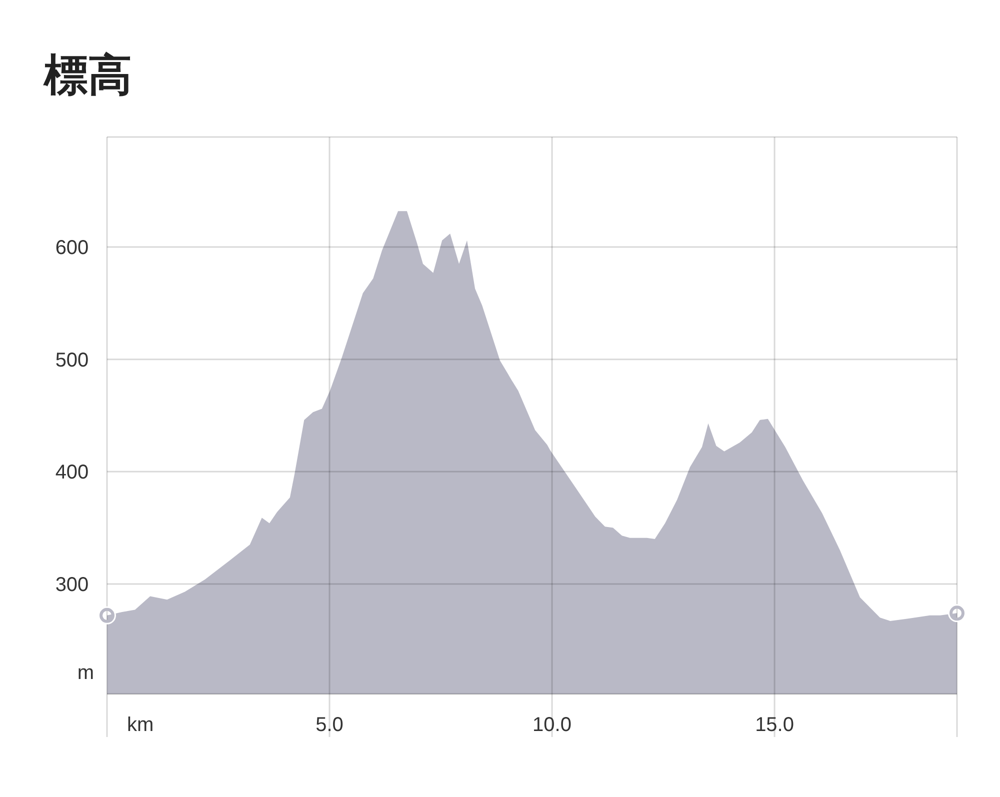 This screenshot has height=797, width=1000. What do you see at coordinates (85, 673) in the screenshot?
I see `y-axis-title: m` at bounding box center [85, 673].